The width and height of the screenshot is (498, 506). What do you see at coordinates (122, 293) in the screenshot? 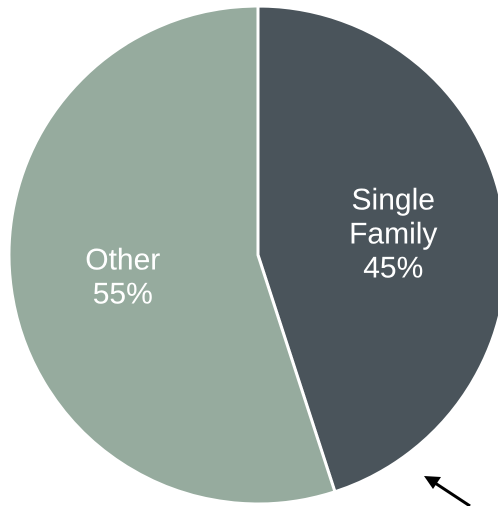
I see `data-label: 55%` at bounding box center [122, 293].